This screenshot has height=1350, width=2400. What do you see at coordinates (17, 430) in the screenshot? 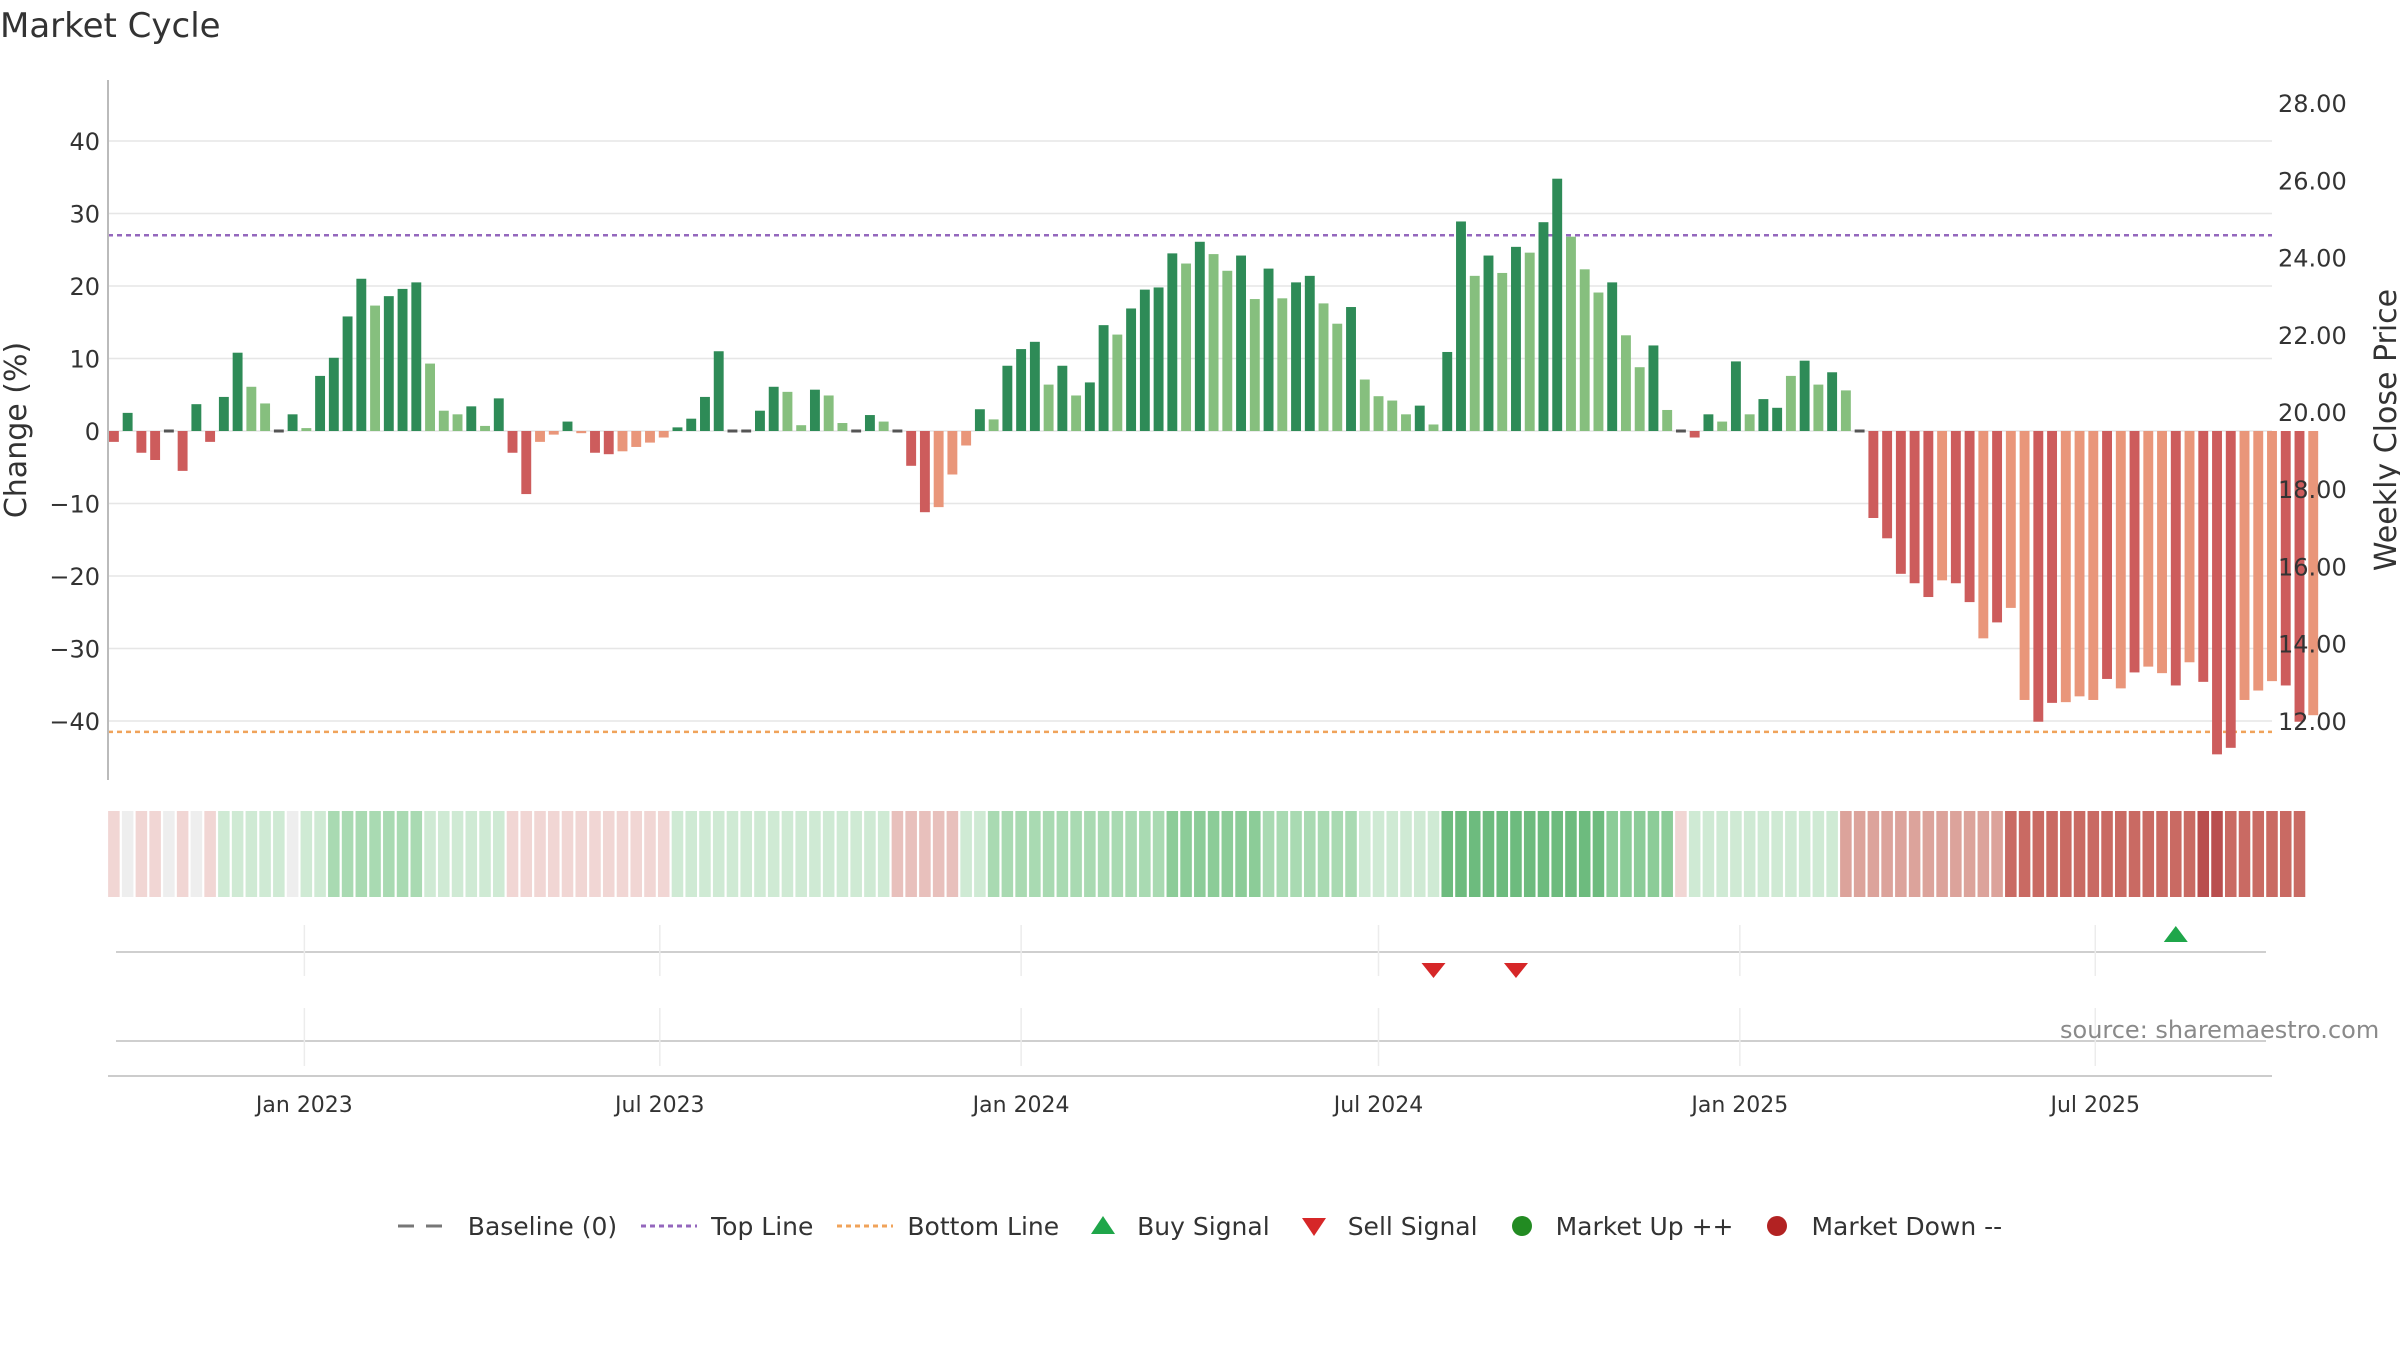
I see `y-axis-label: Change (%)` at bounding box center [17, 430].